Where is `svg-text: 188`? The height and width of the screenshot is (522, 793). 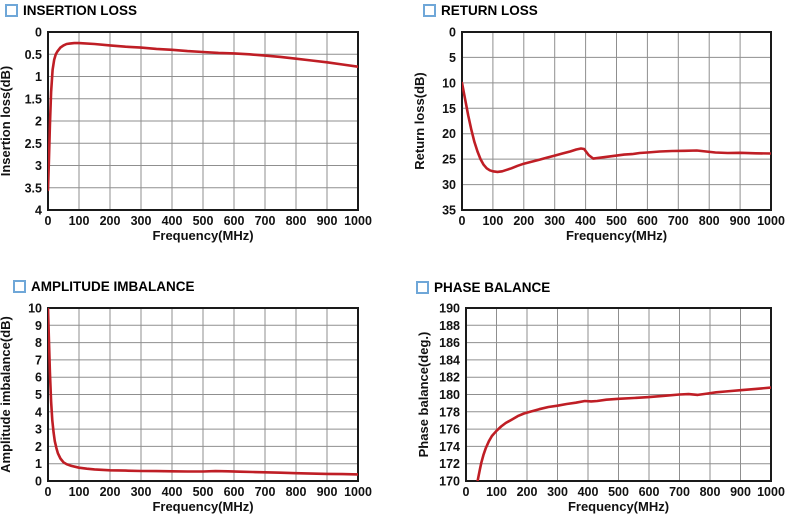 svg-text: 188 is located at coordinates (449, 326).